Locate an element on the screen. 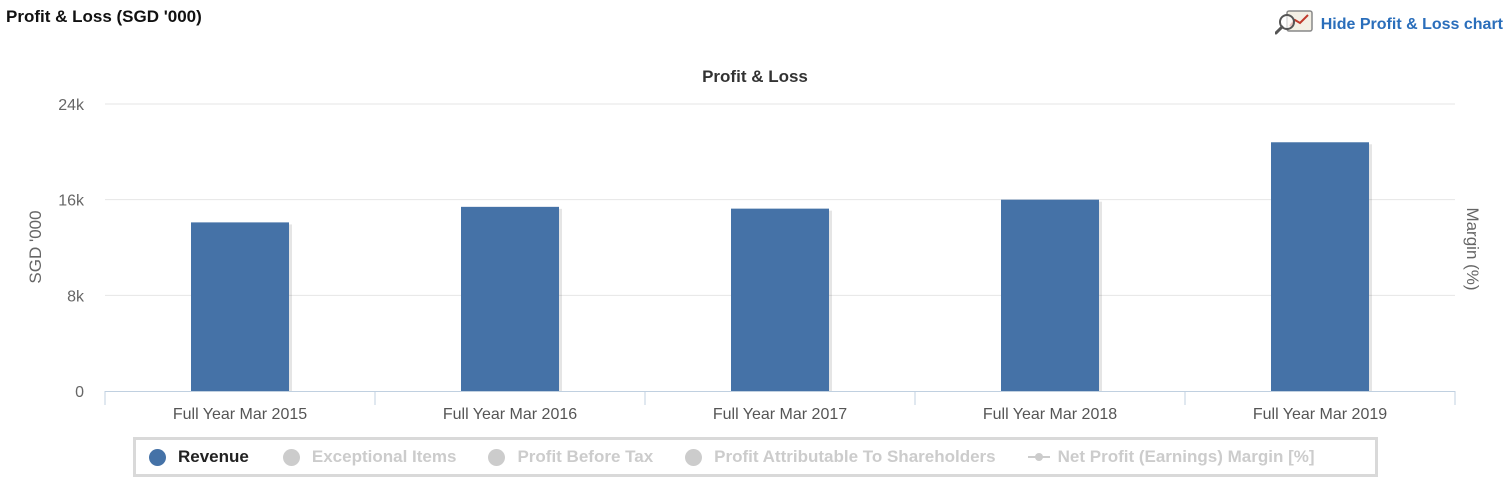 The width and height of the screenshot is (1511, 490). legend-item-profit-attributable-to-shareholders: Profit Attributable To Shareholders is located at coordinates (840, 457).